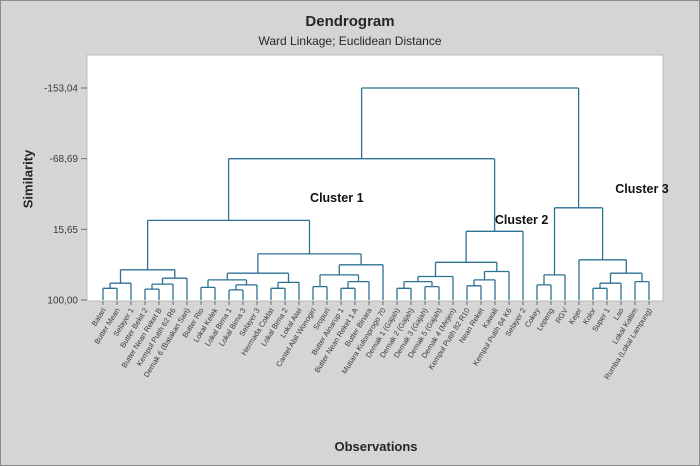 This screenshot has height=466, width=700. What do you see at coordinates (64, 159) in the screenshot?
I see `y-tick-label: -68,69` at bounding box center [64, 159].